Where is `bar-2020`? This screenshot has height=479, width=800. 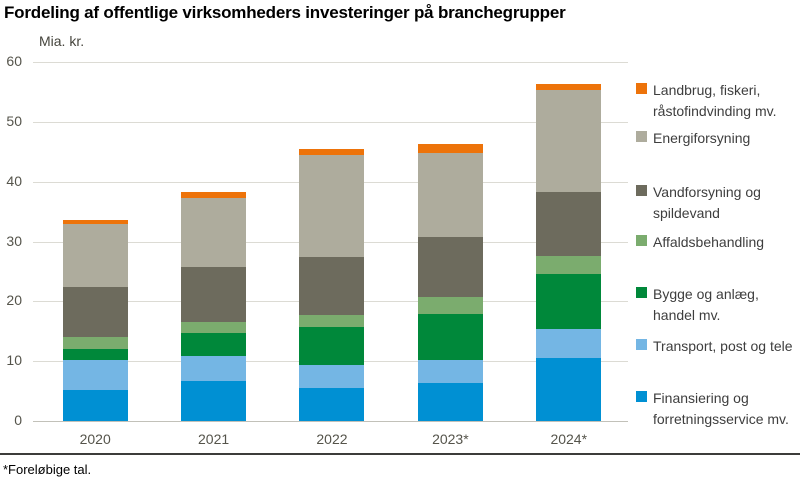
bar-2020 is located at coordinates (95, 320).